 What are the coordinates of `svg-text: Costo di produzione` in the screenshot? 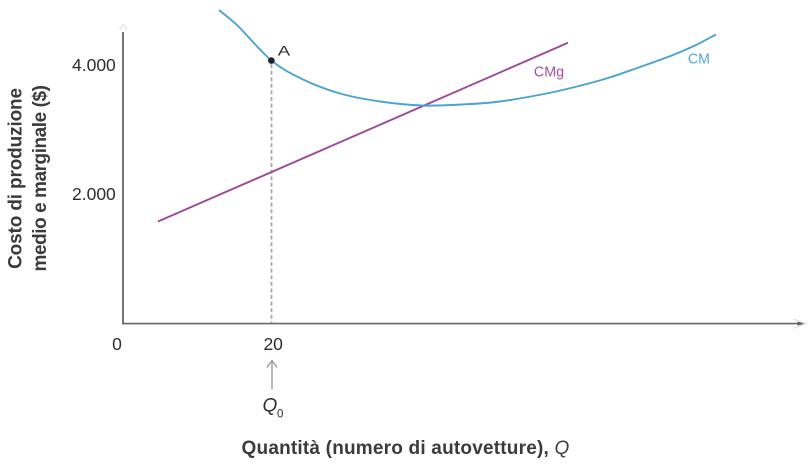 It's located at (16, 178).